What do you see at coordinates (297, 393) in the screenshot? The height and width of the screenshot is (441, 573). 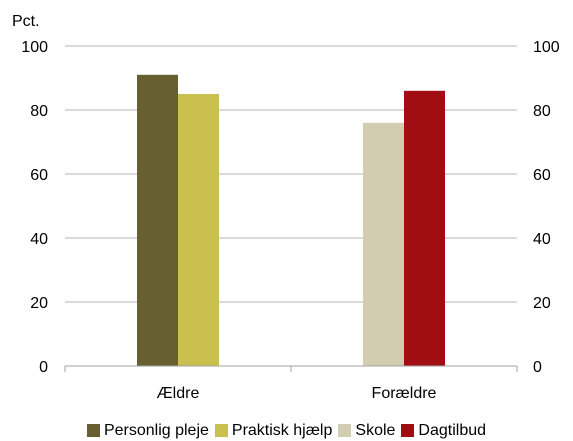 I see `x-axis-labels: Ældre Forældre` at bounding box center [297, 393].